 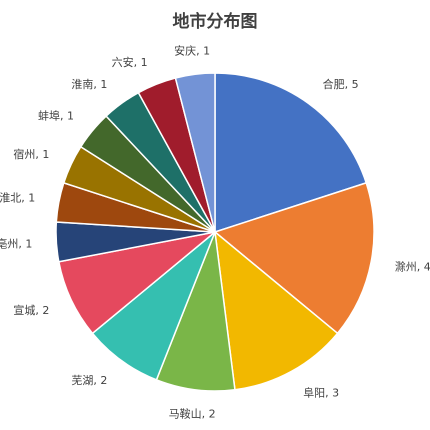 I want to click on slice-label-1: 合肥, 5, so click(x=341, y=84).